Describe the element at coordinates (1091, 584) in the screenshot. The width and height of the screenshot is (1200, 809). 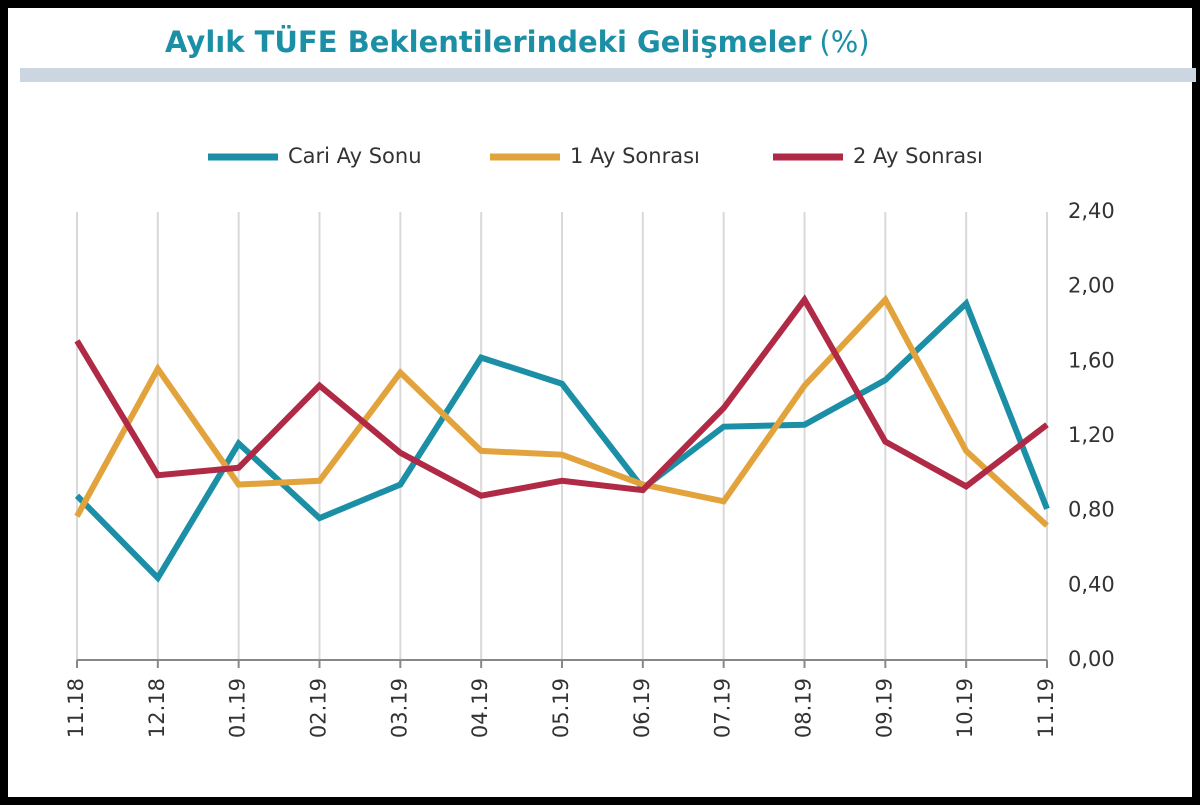
I see `y-tick-label: 0,40` at that location.